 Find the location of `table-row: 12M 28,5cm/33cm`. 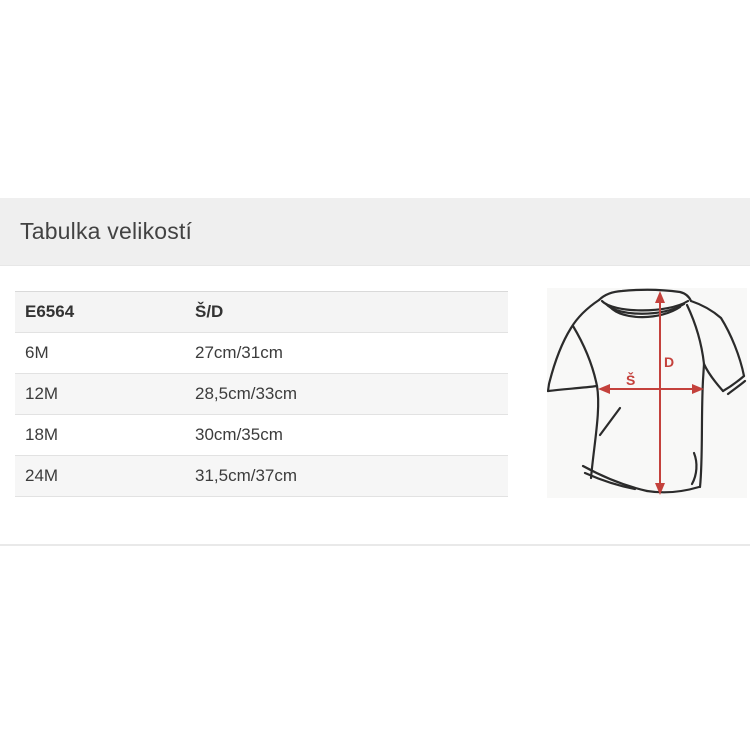

table-row: 12M 28,5cm/33cm is located at coordinates (261, 394).